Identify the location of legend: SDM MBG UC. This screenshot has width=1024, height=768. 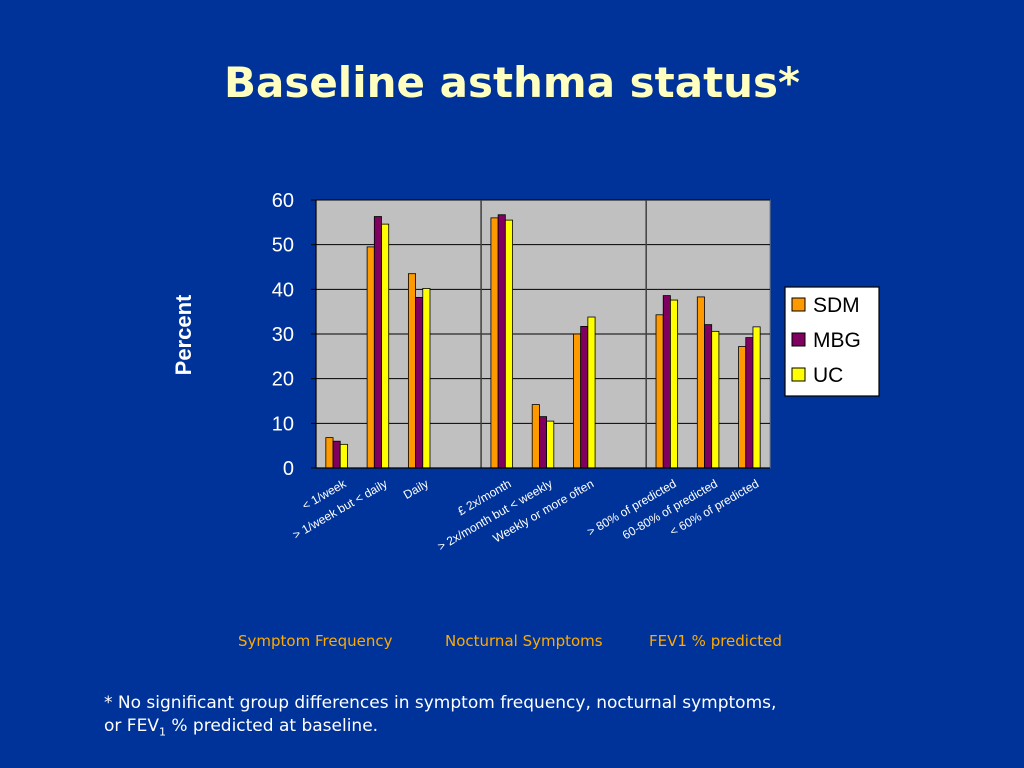
(832, 341).